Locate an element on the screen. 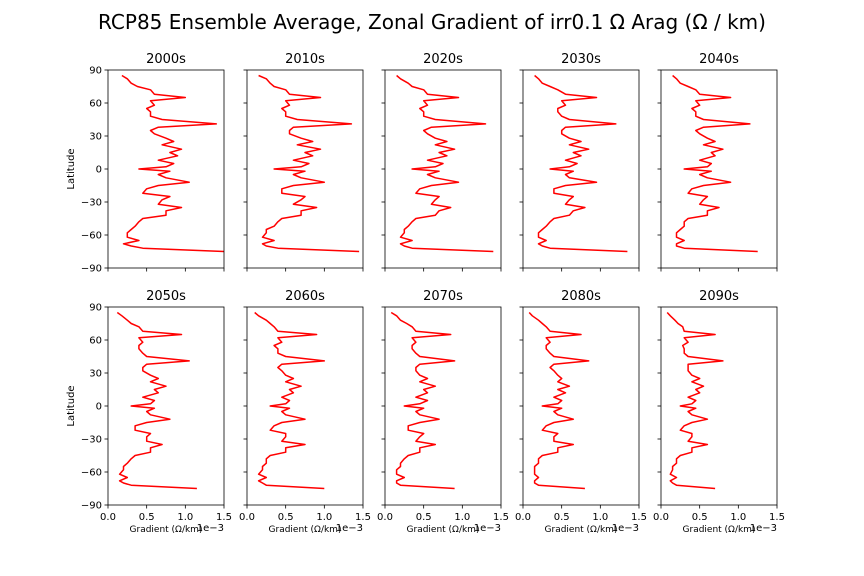  panel-title: 2010s is located at coordinates (305, 59).